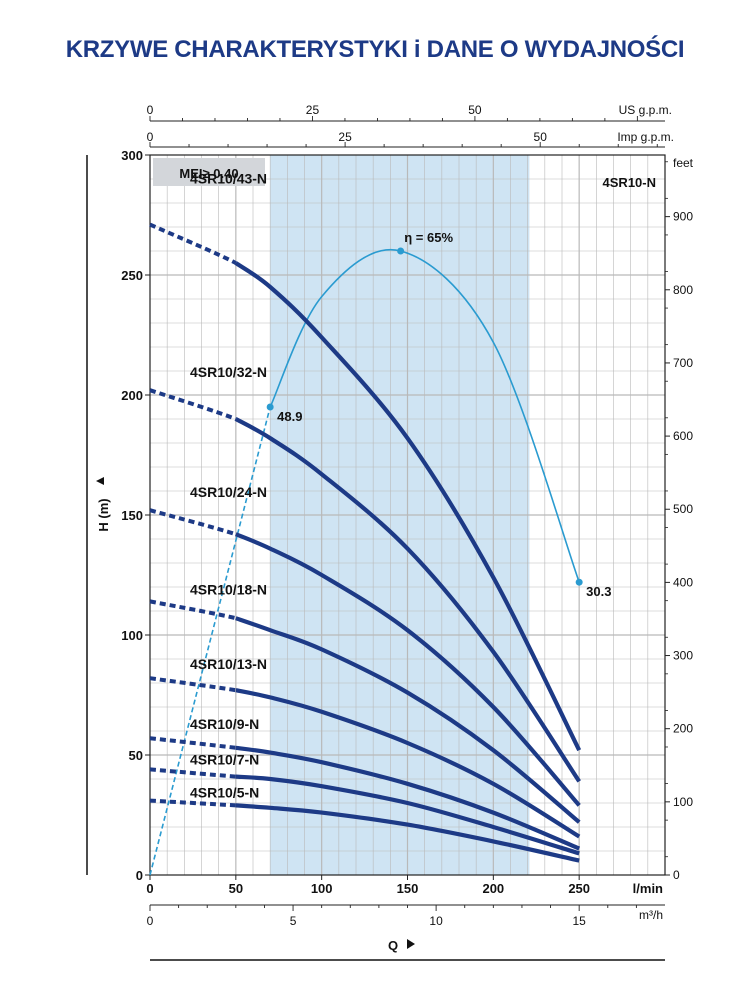 This screenshot has width=750, height=1000. I want to click on feet-tick-label: 900, so click(683, 217).